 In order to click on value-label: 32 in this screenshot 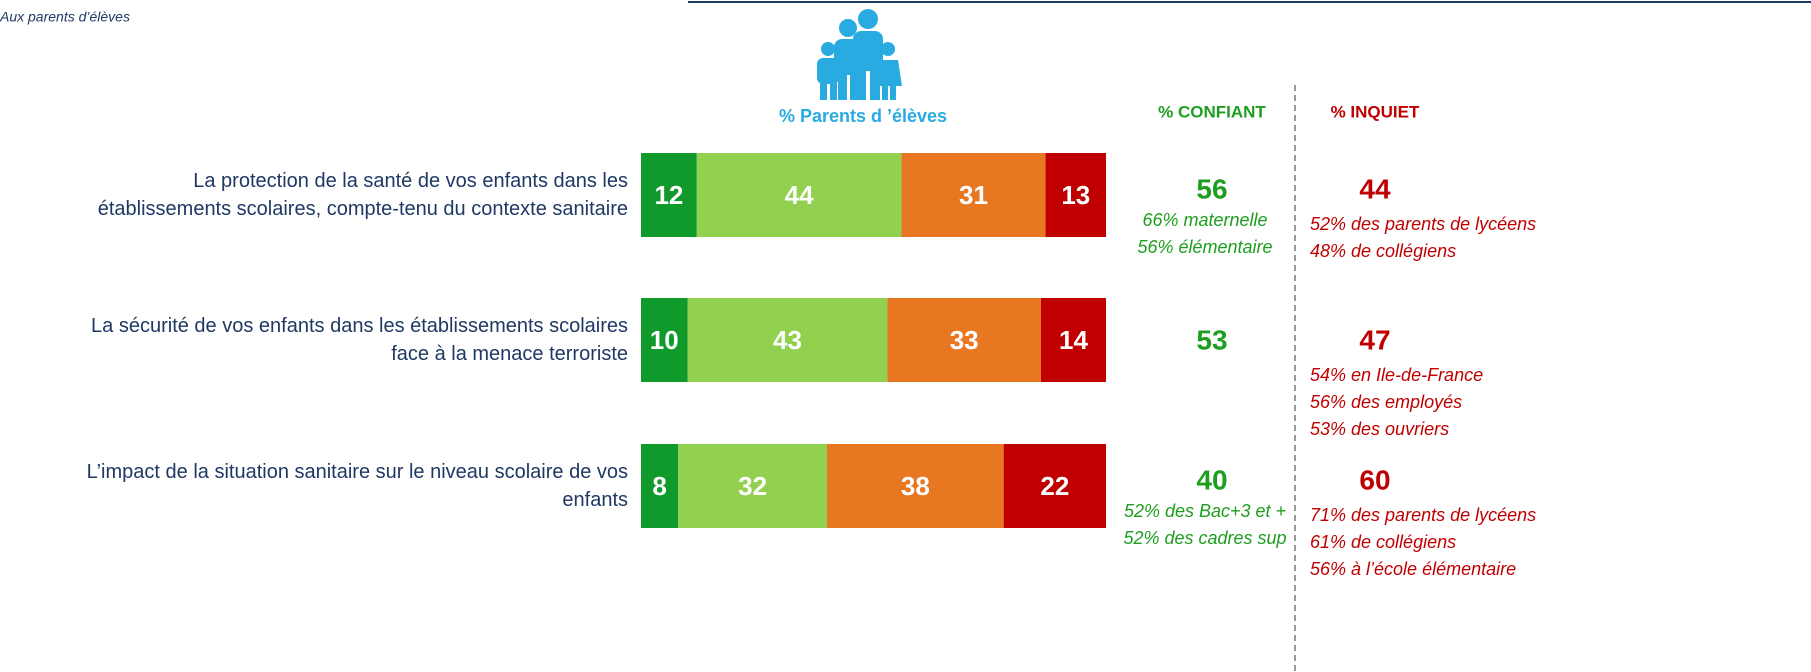, I will do `click(752, 486)`.